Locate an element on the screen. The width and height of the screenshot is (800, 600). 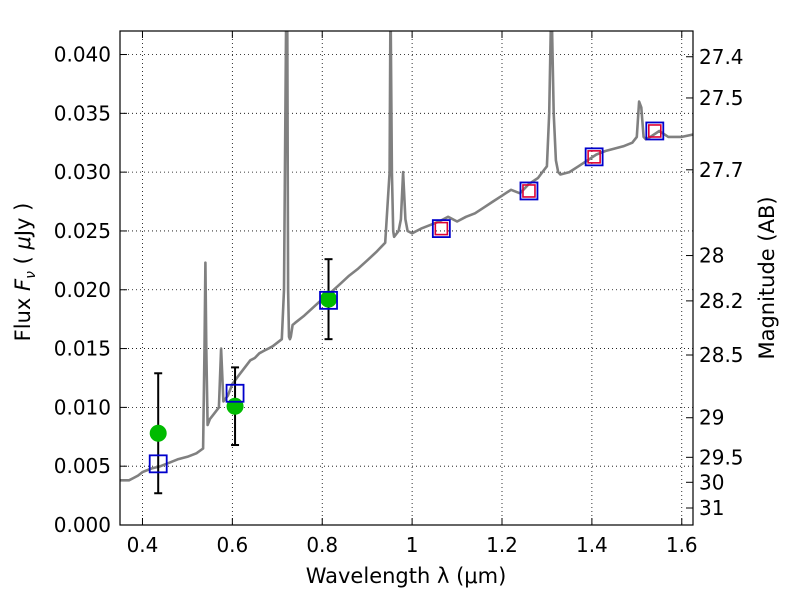
y2-tick-label: 28.5 is located at coordinates (721, 355).